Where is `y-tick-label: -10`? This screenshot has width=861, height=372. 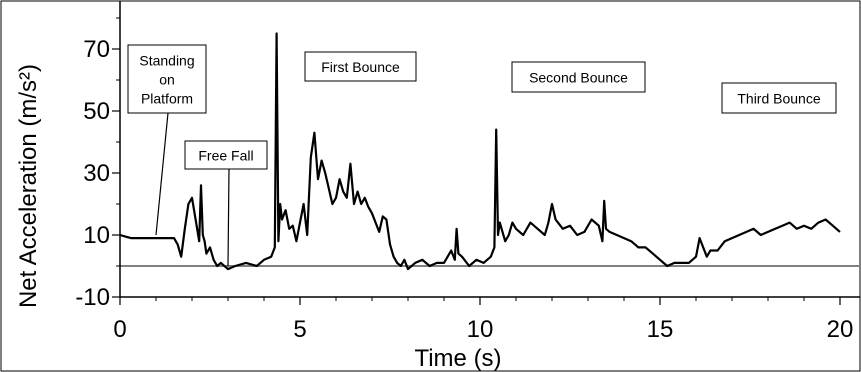
y-tick-label: -10 is located at coordinates (92, 297).